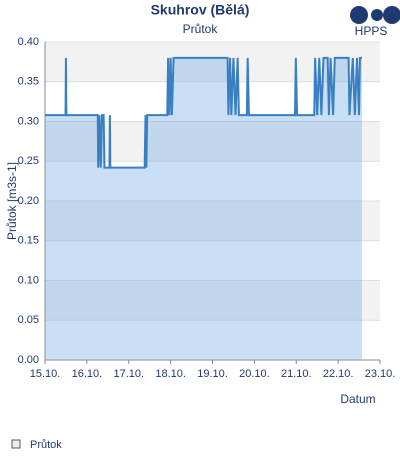 Image resolution: width=400 pixels, height=460 pixels. What do you see at coordinates (28, 280) in the screenshot?
I see `y-tick-label: 0.10` at bounding box center [28, 280].